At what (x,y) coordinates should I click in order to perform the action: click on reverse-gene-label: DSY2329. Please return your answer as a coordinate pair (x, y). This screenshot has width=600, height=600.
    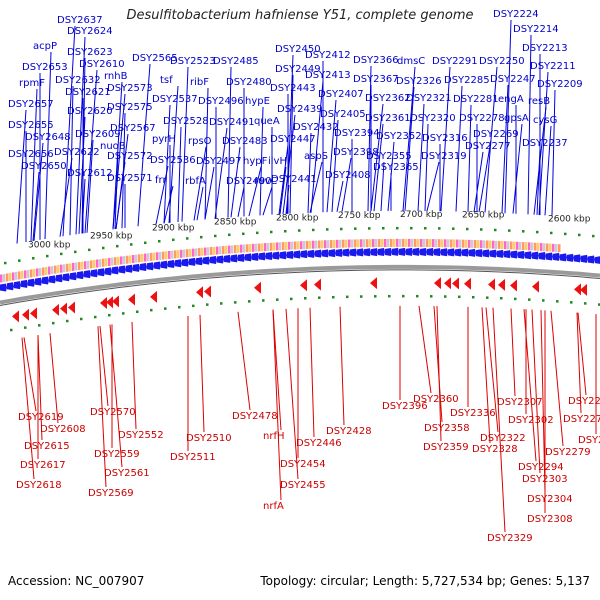
    Looking at the image, I should click on (510, 538).